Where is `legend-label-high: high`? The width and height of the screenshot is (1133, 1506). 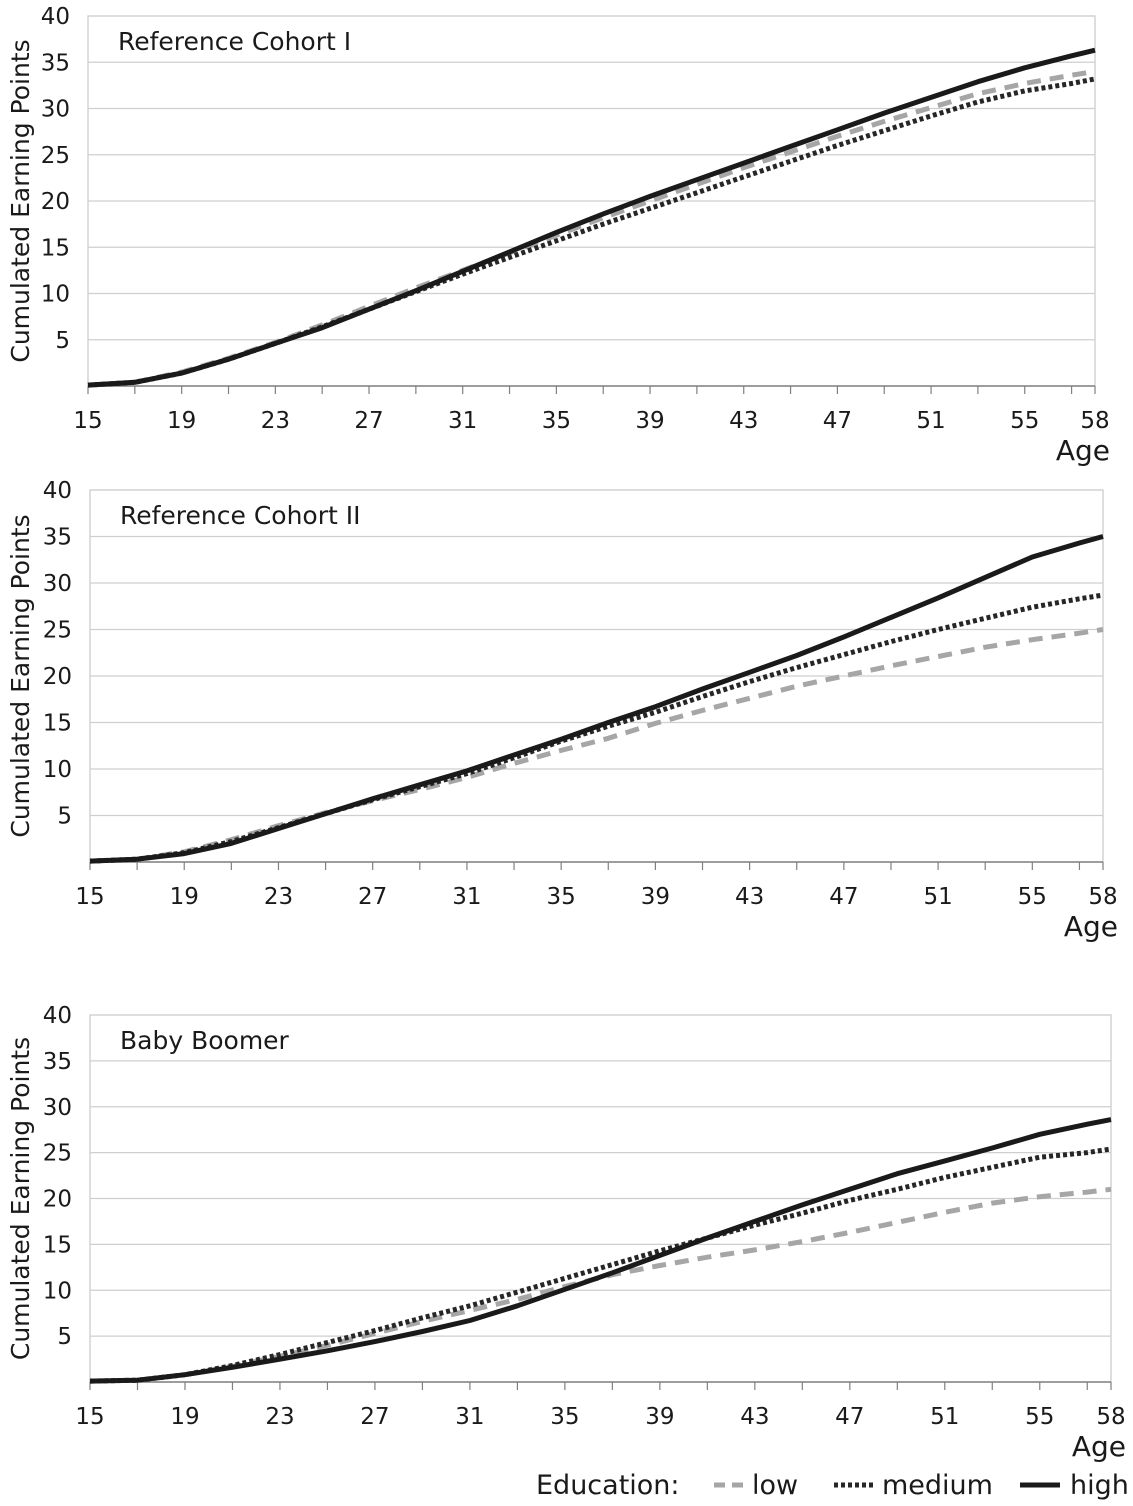 legend-label-high: high is located at coordinates (1099, 1485).